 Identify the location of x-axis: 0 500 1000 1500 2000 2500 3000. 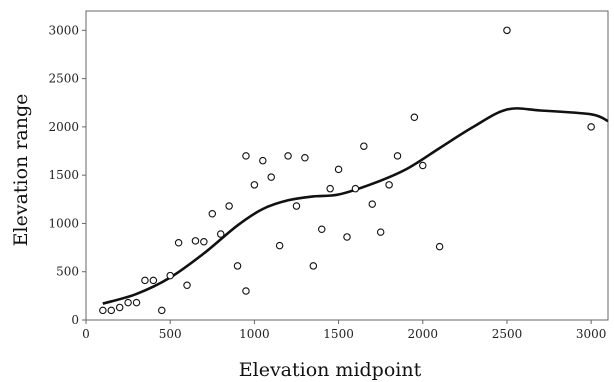
(344, 330).